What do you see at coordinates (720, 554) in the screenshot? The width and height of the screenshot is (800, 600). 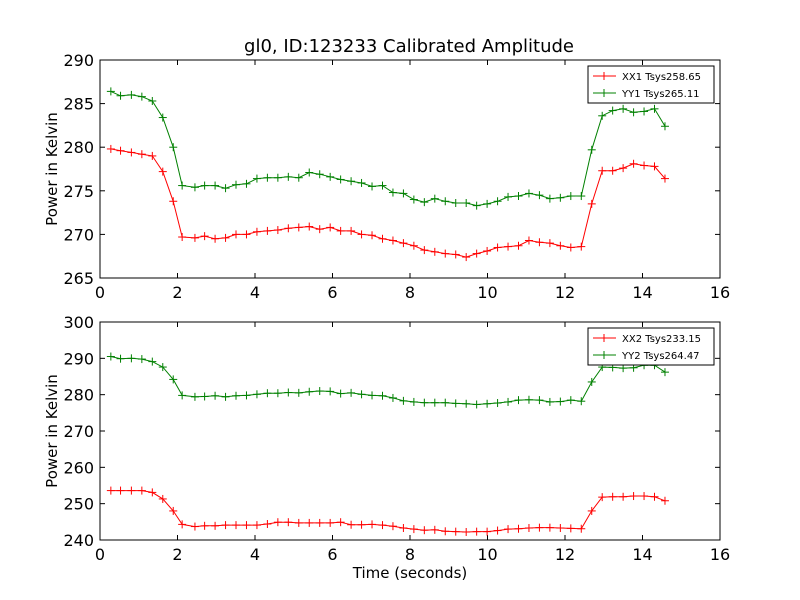 I see `x-tick-label: 16` at bounding box center [720, 554].